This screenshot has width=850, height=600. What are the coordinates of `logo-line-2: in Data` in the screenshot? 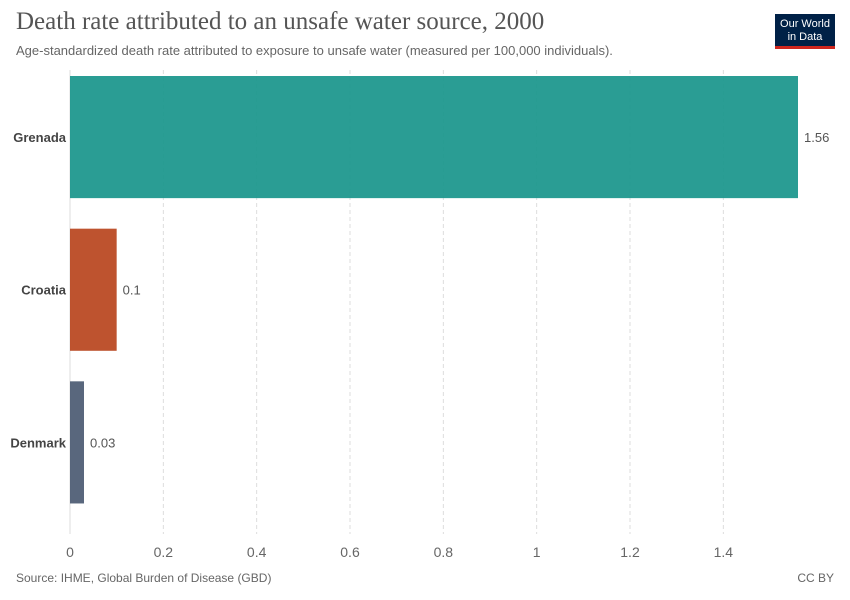 It's located at (805, 36).